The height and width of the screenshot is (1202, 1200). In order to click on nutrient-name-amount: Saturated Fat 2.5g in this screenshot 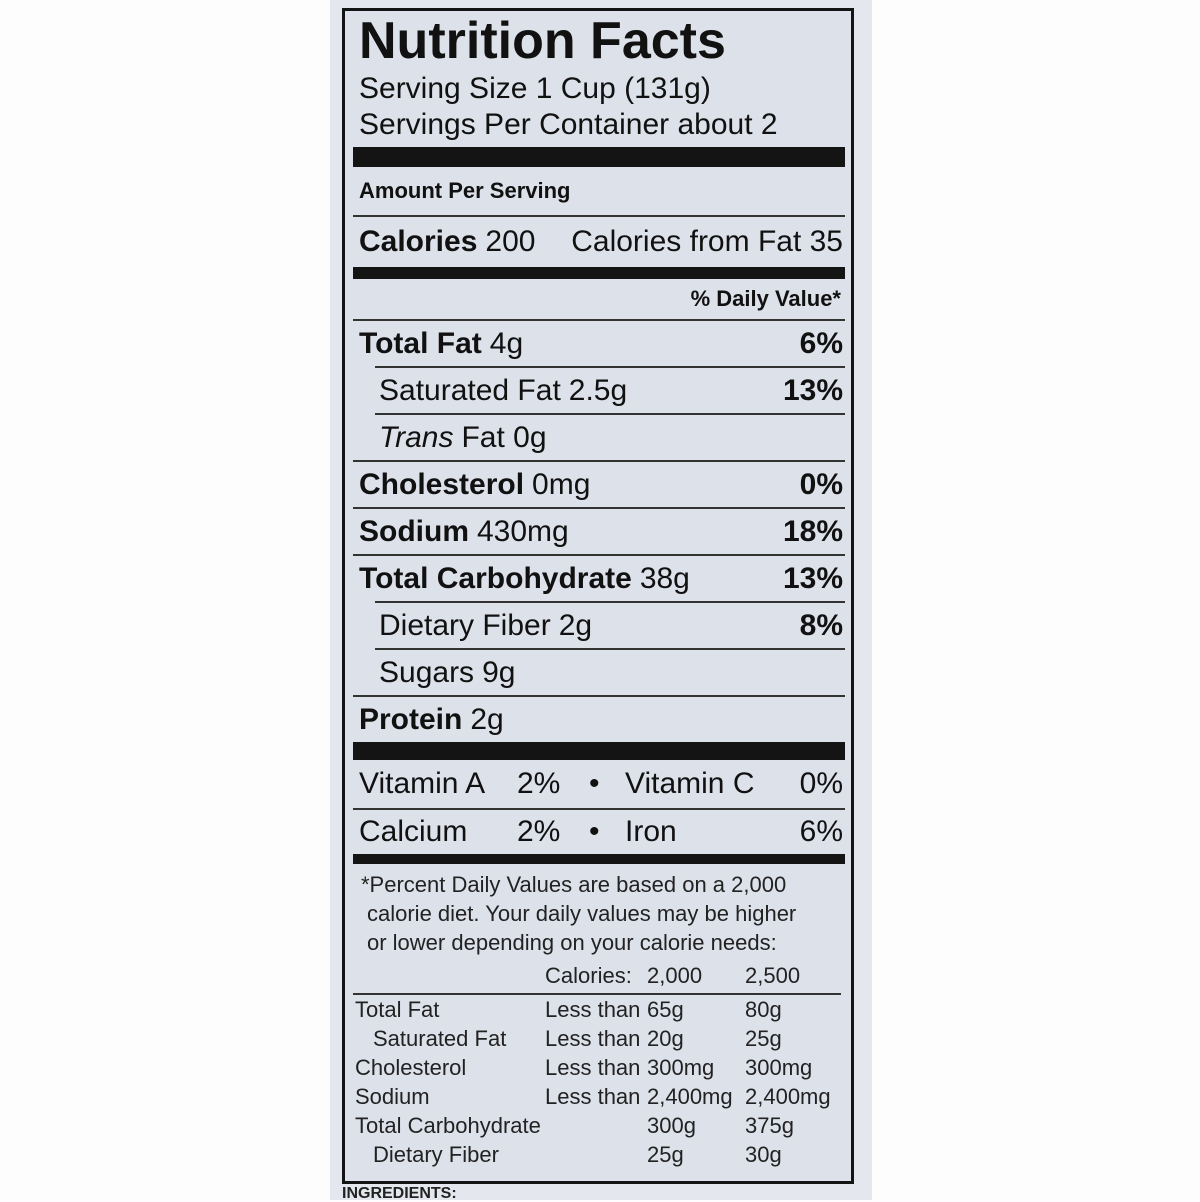, I will do `click(575, 391)`.